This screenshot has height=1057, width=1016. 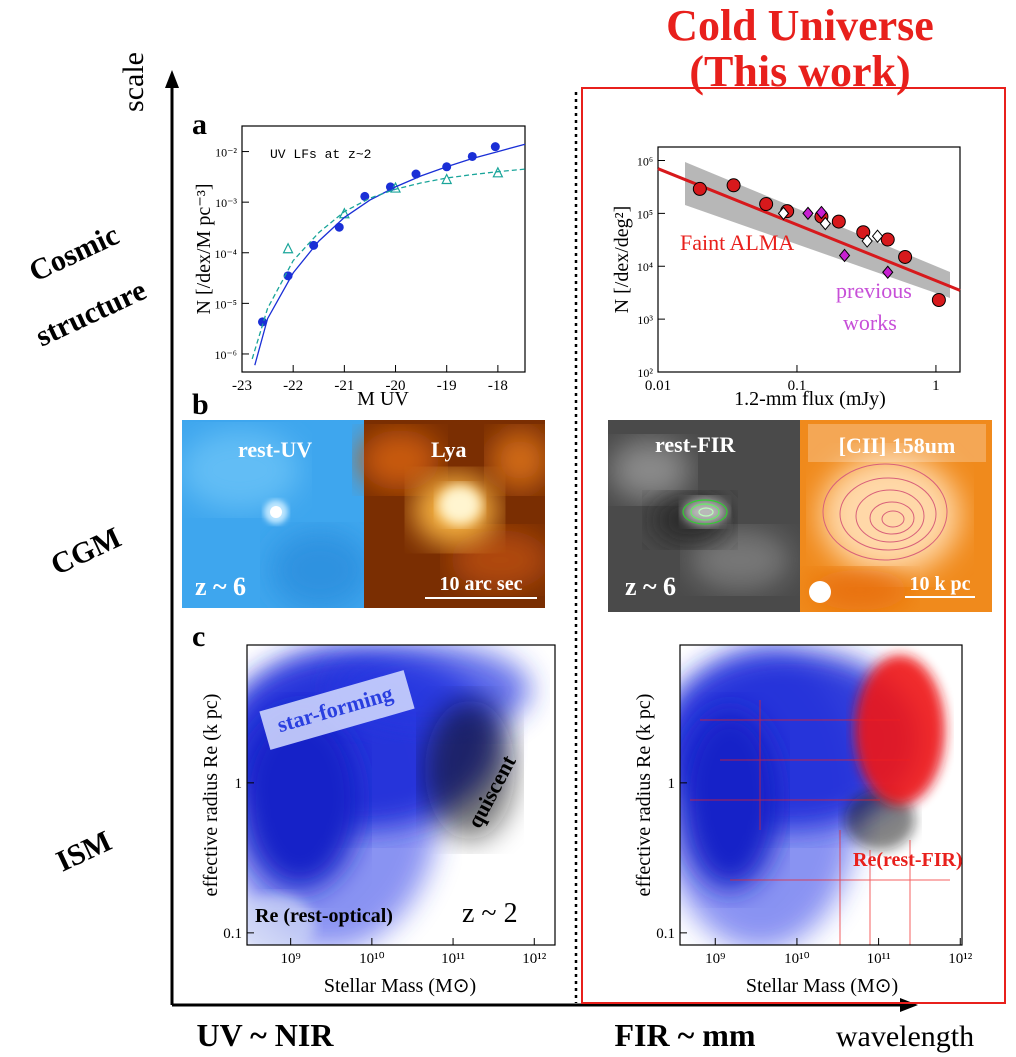 What do you see at coordinates (133, 82) in the screenshot?
I see `axis-label: scale` at bounding box center [133, 82].